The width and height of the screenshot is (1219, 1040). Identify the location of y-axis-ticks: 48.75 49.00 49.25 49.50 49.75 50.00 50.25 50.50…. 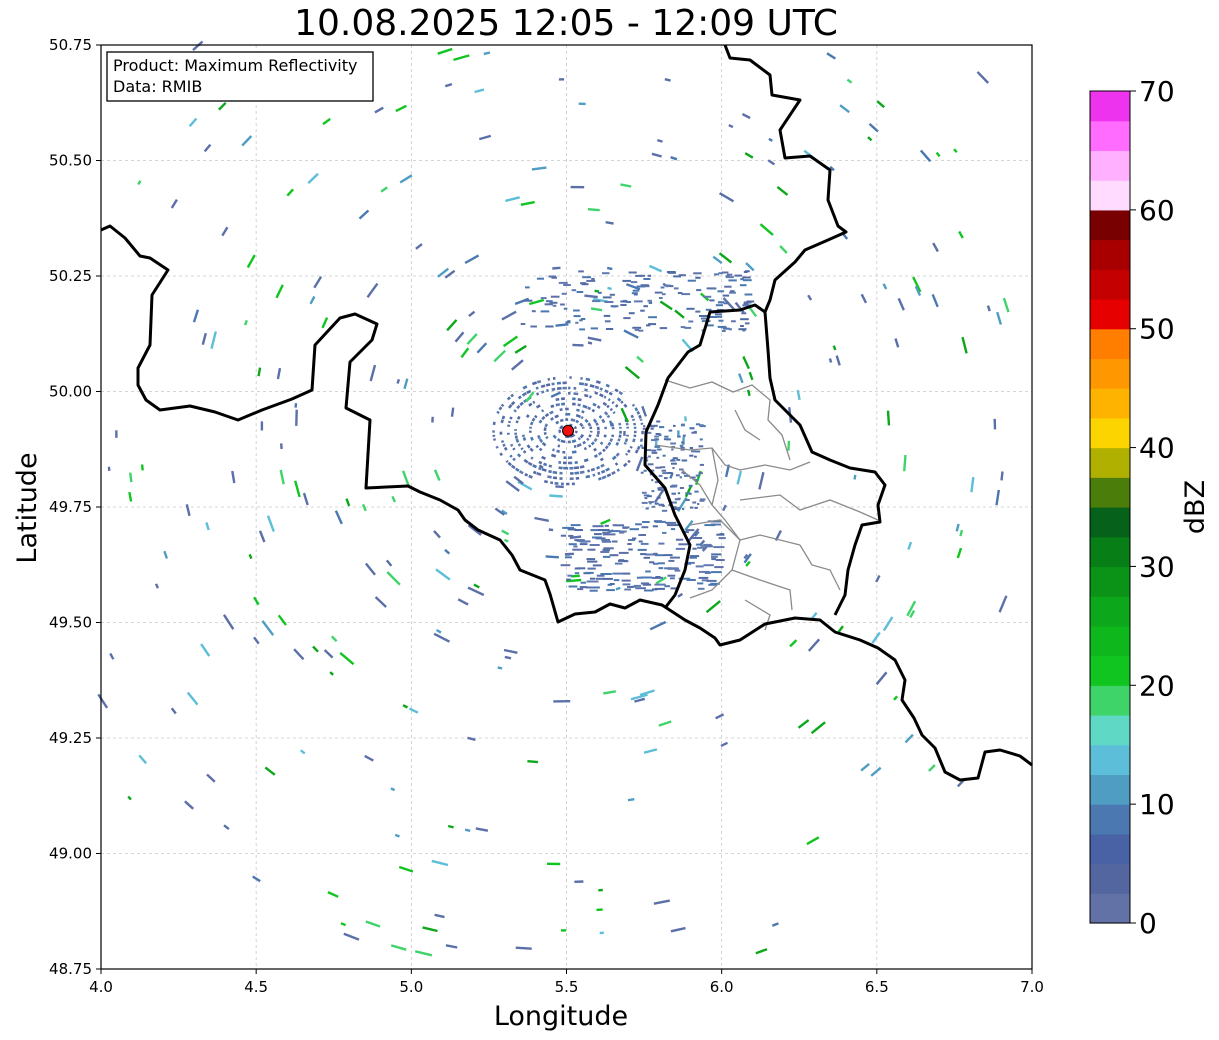
(75, 507).